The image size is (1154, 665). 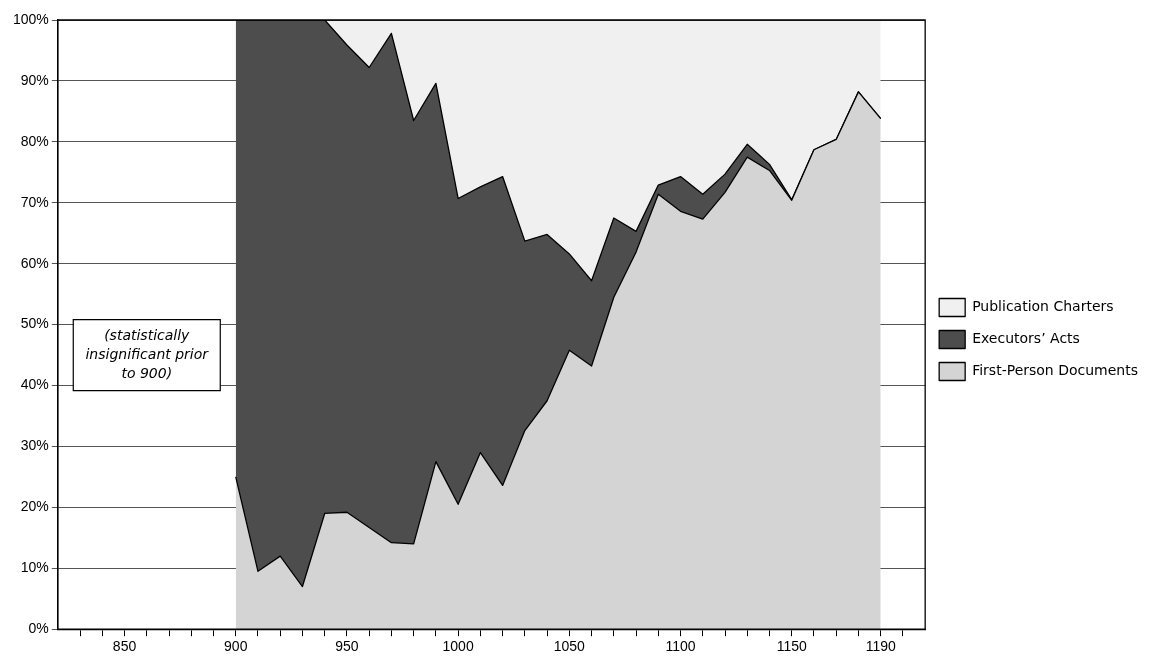 What do you see at coordinates (30, 18) in the screenshot?
I see `y-tick-label: 100%` at bounding box center [30, 18].